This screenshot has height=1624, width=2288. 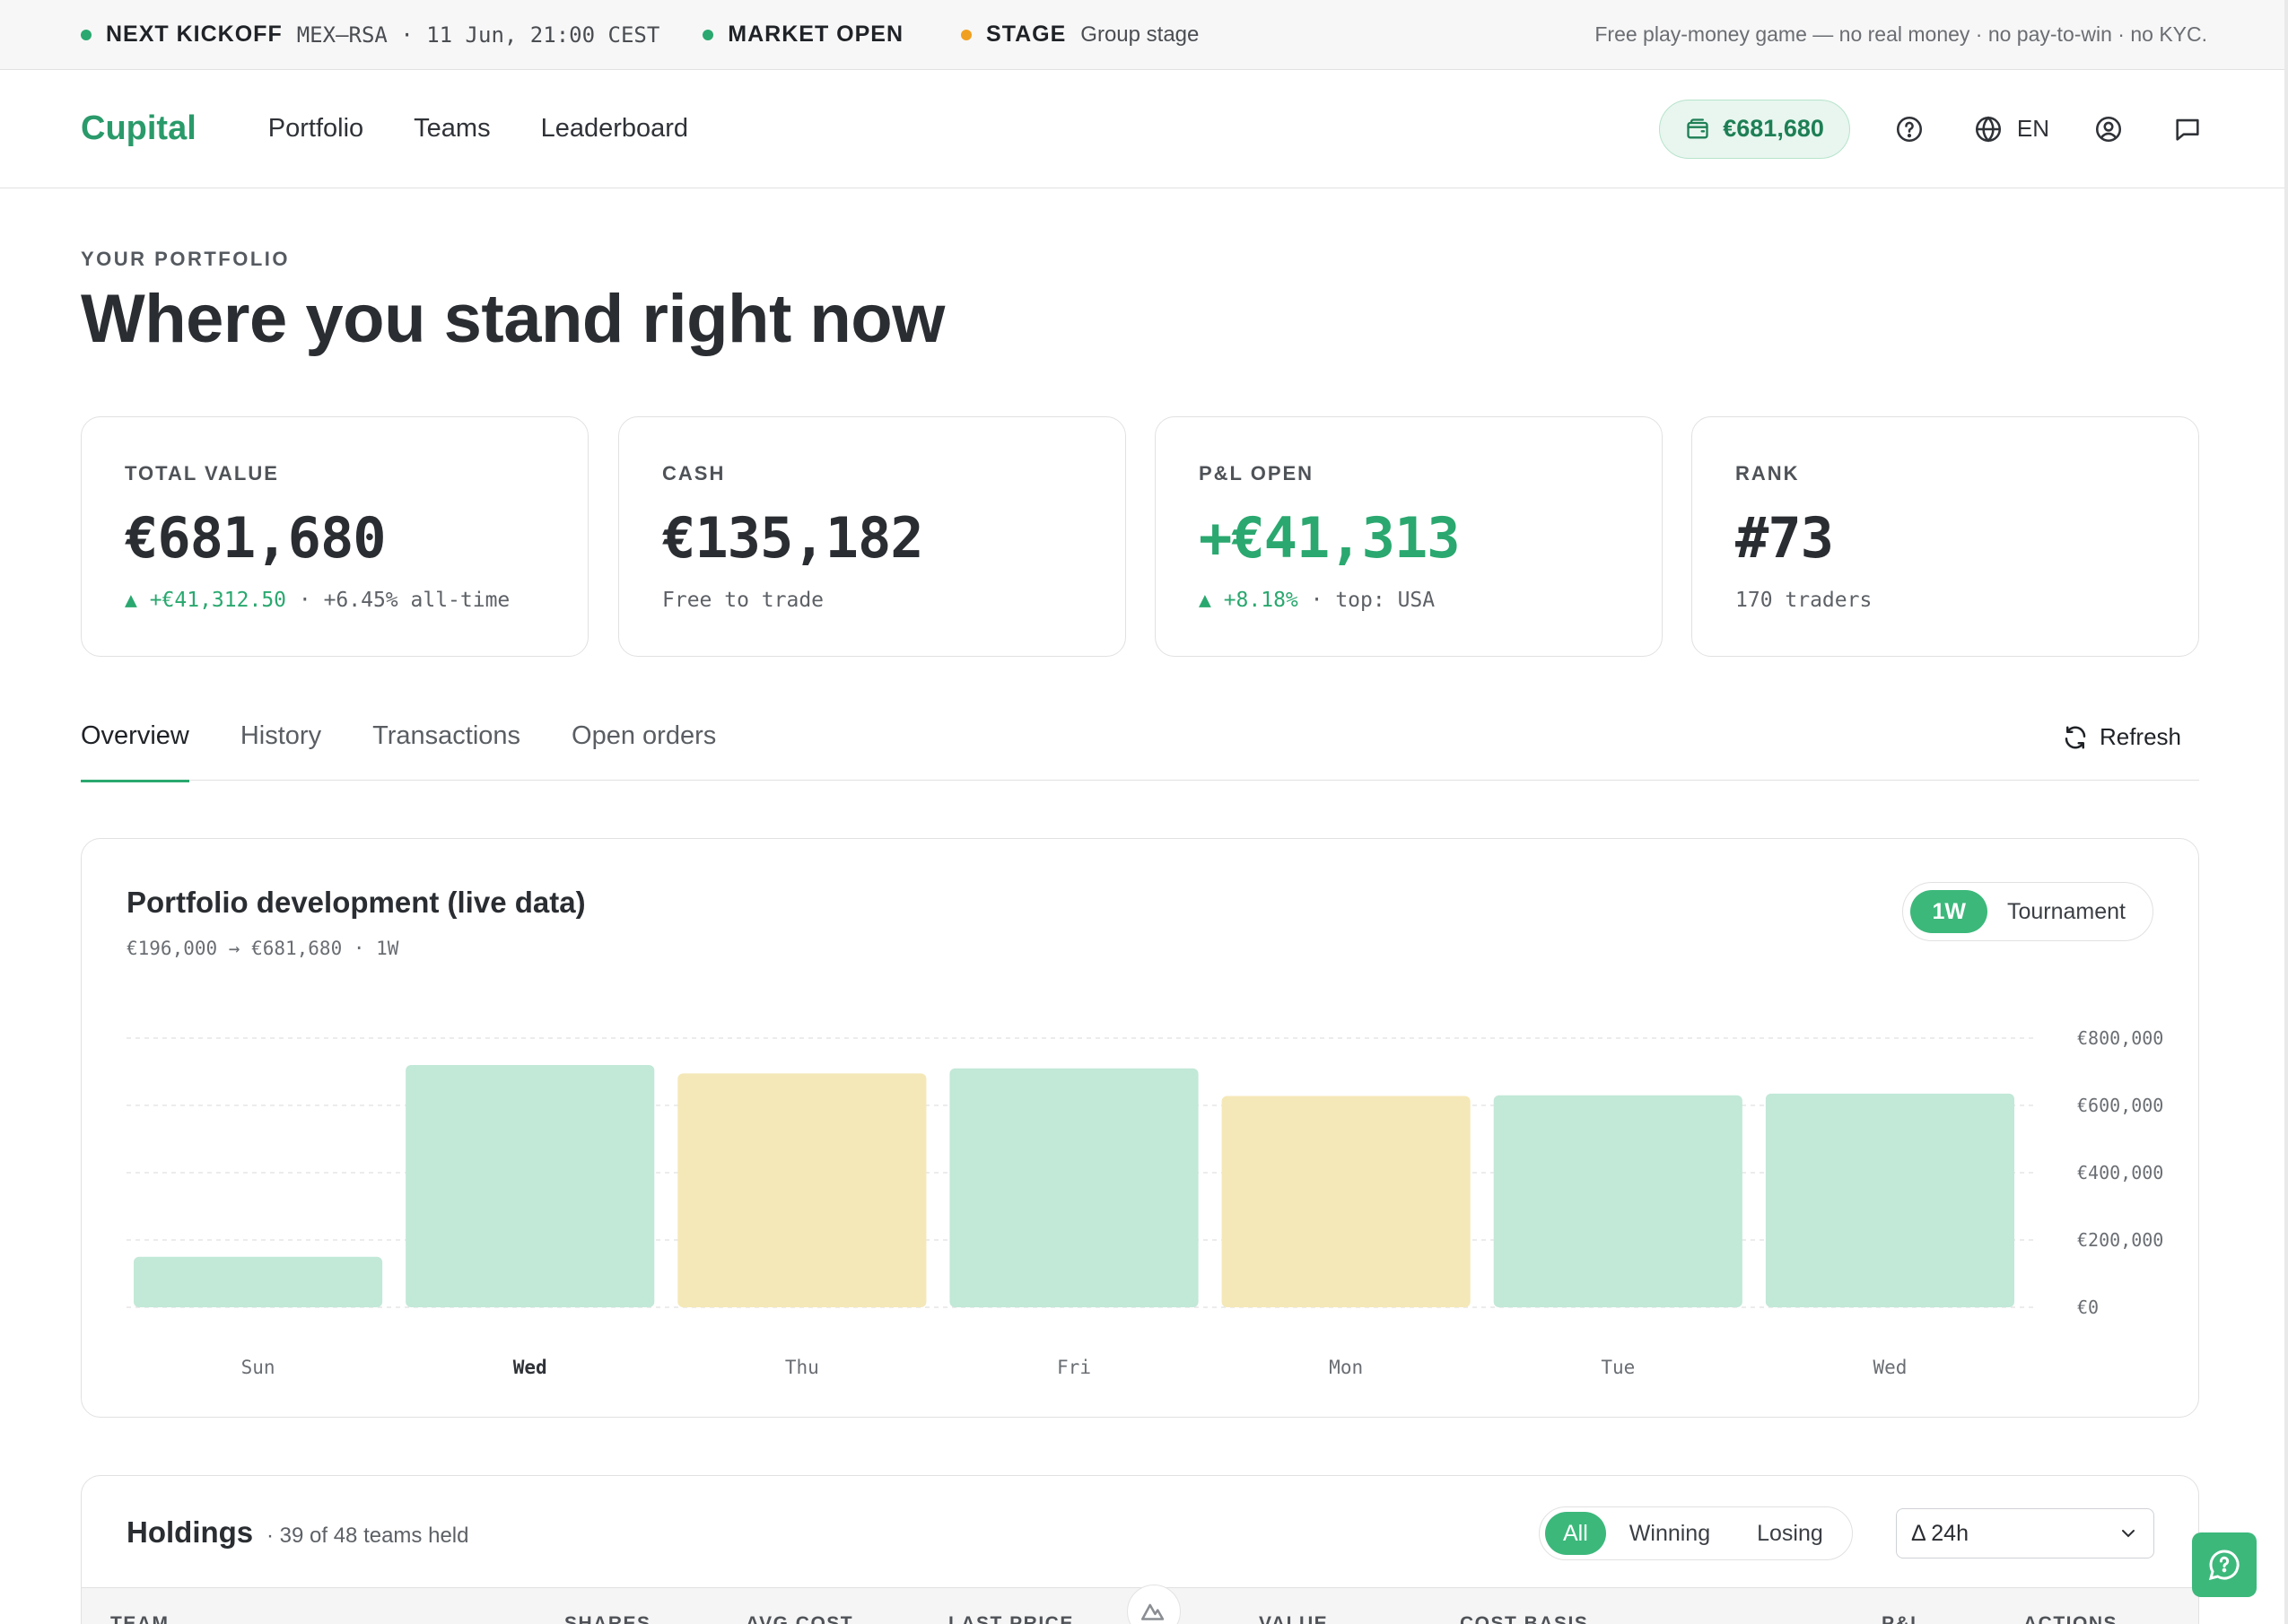 I want to click on cash-value: €135,182, so click(x=793, y=538).